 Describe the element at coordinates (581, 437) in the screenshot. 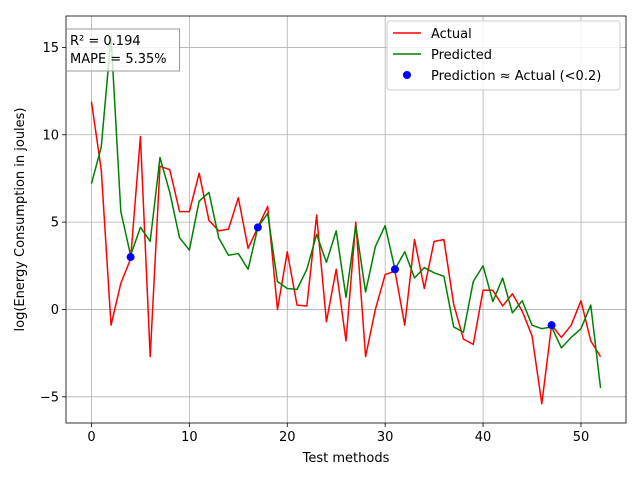

I see `x-tick-label: 50` at that location.